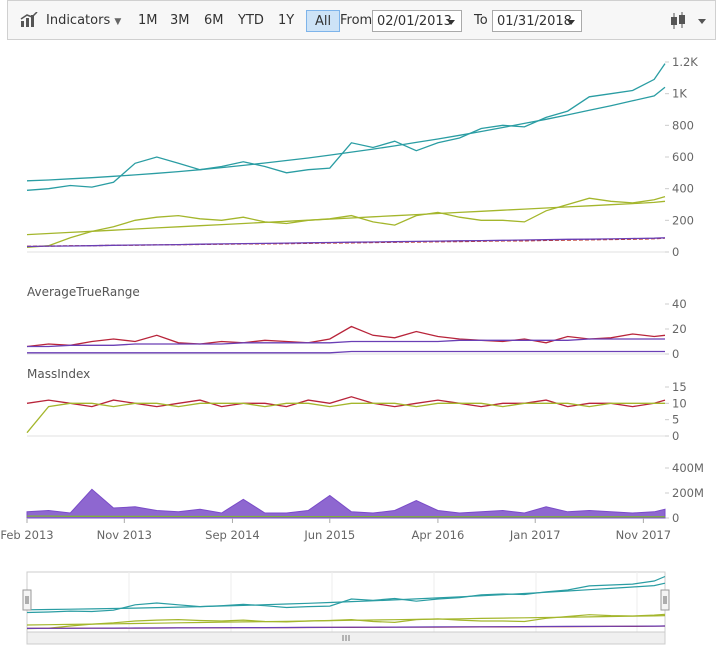 The height and width of the screenshot is (660, 726). I want to click on x-tick-label: Jun 2015, so click(329, 535).